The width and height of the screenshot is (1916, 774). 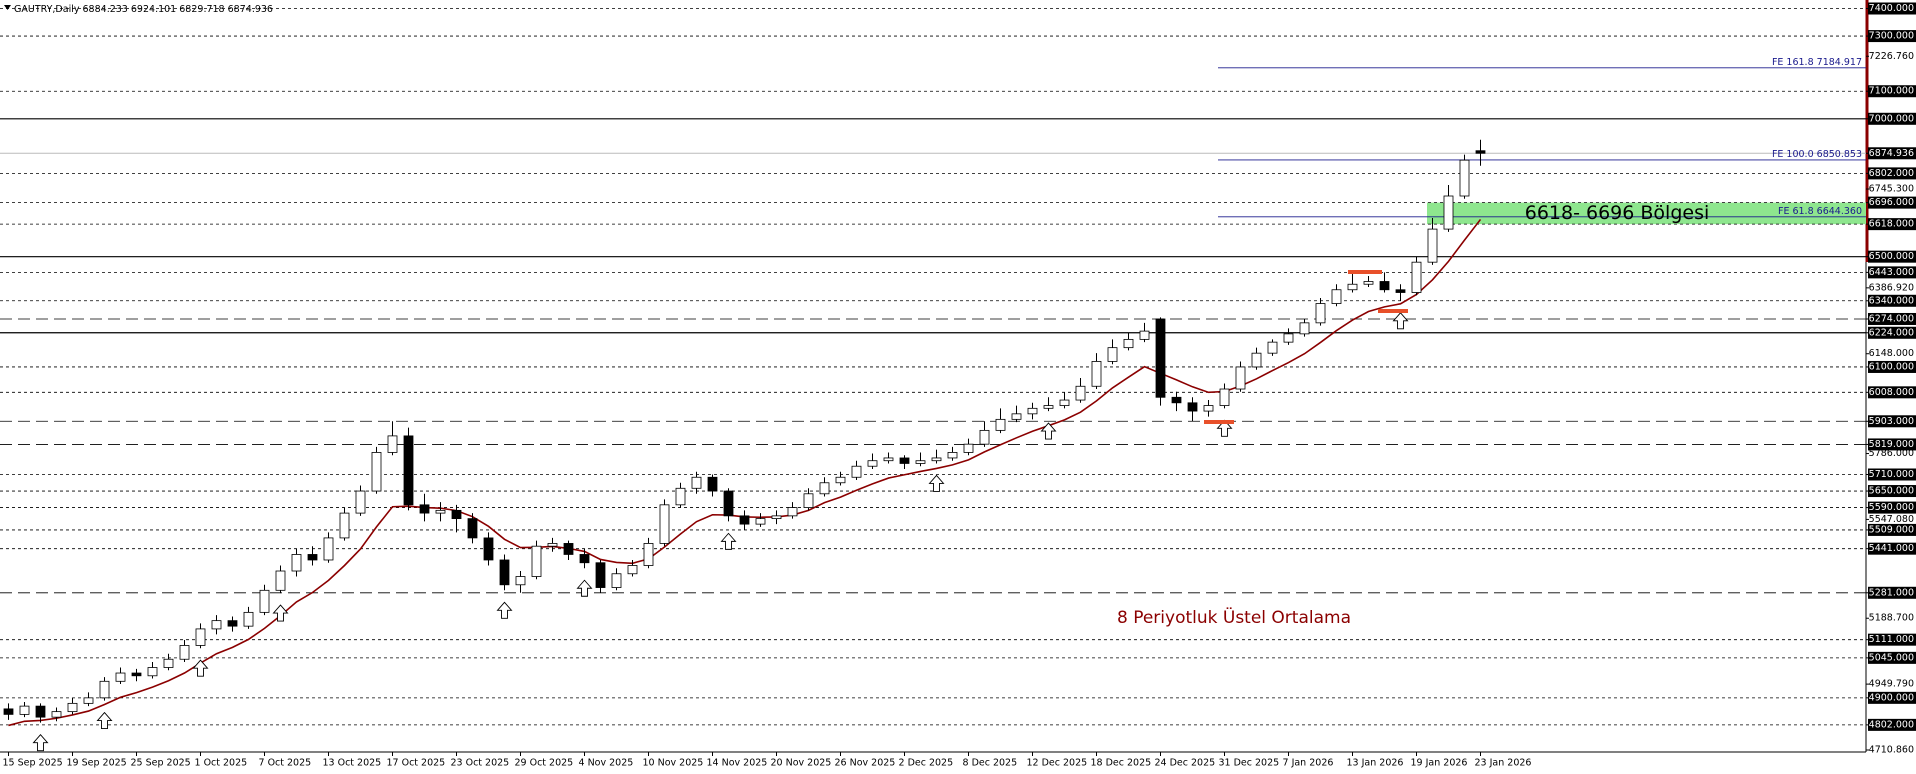 I want to click on fib-label: FE 100.0 6850.853, so click(x=1817, y=153).